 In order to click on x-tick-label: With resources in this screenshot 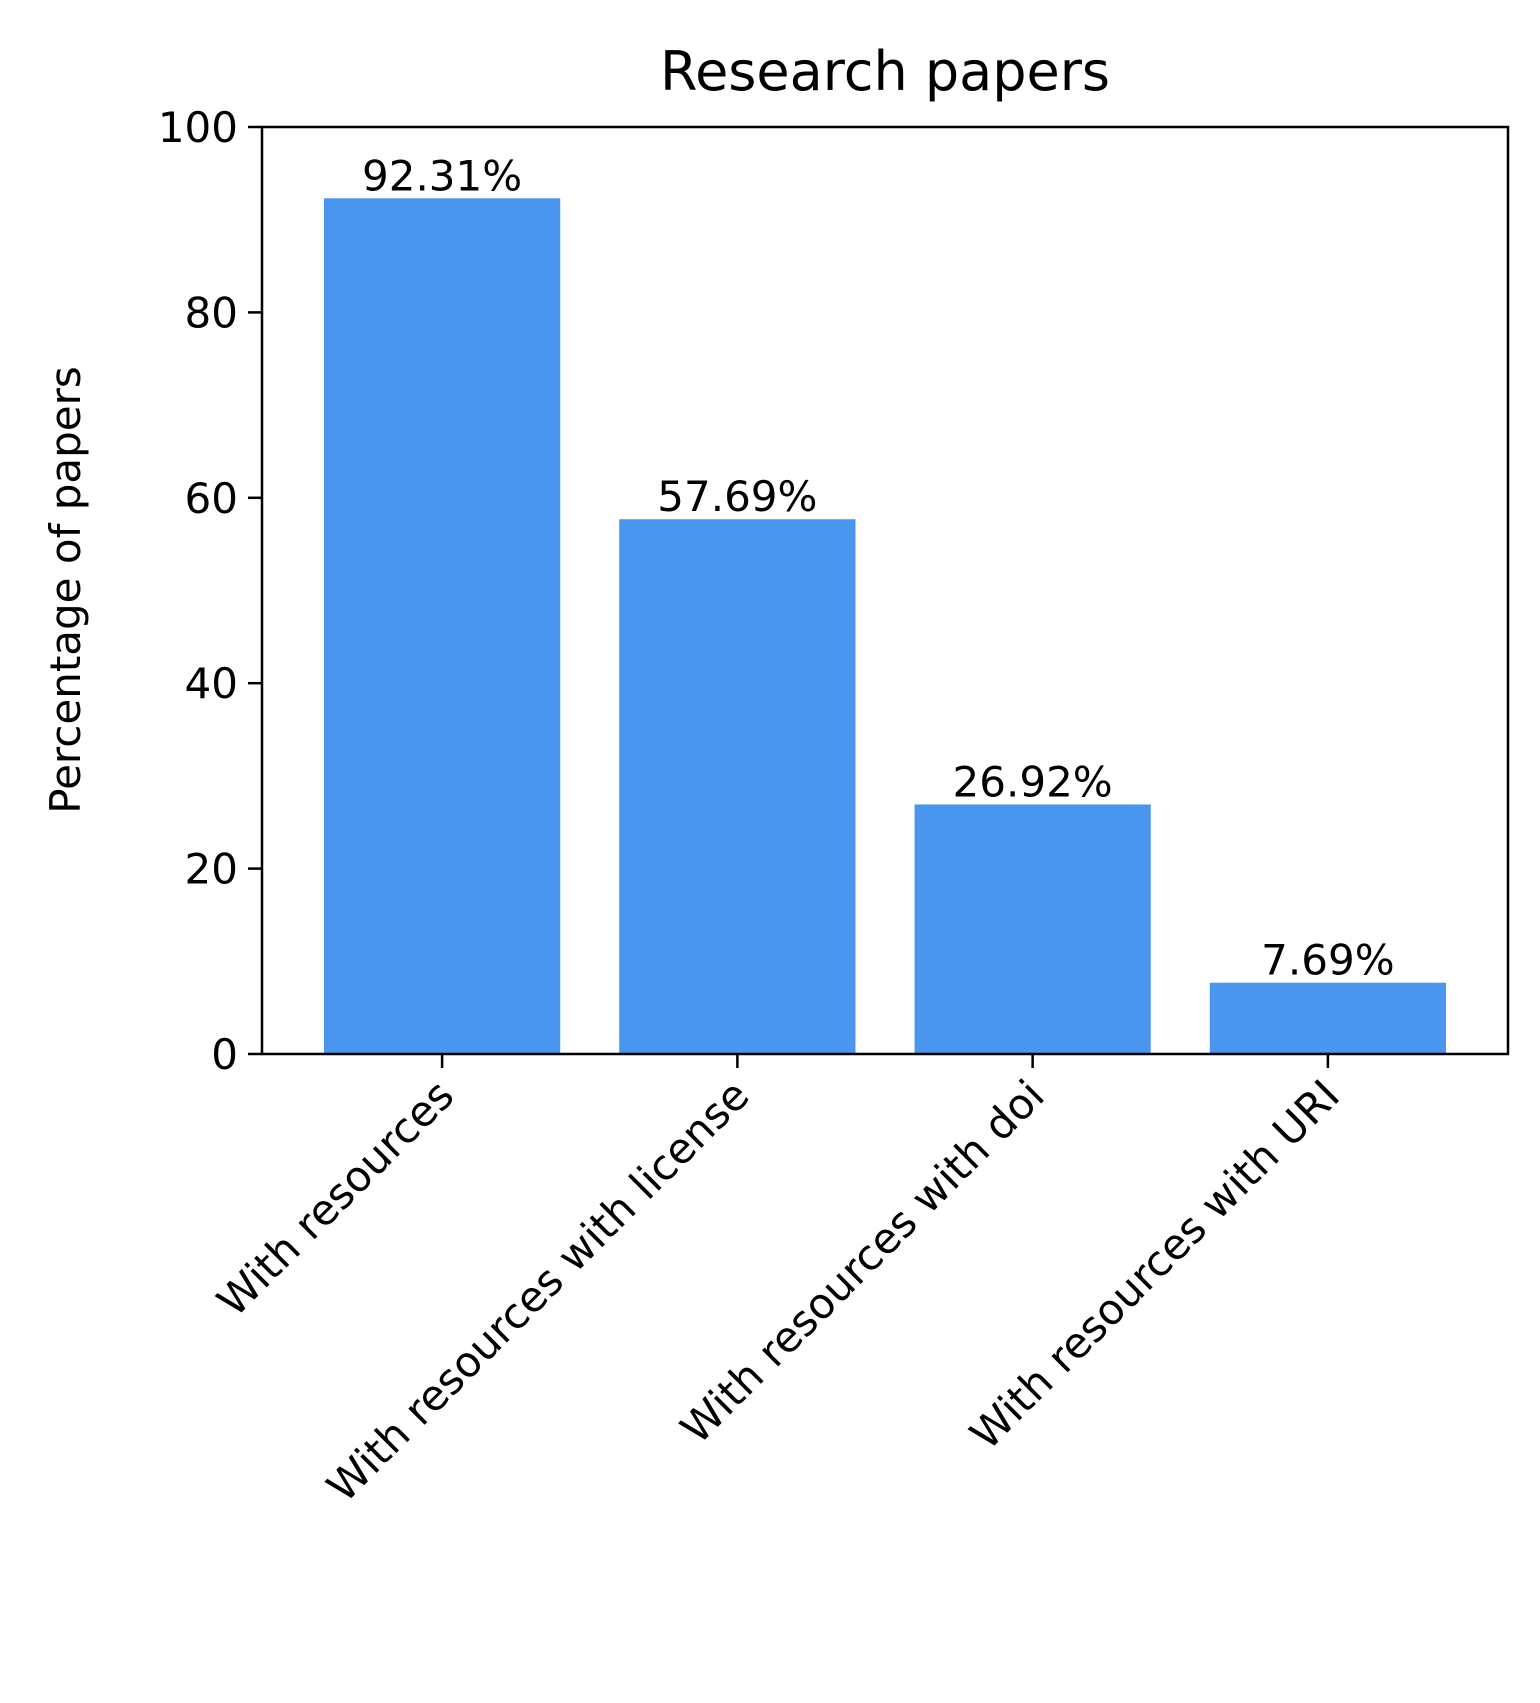, I will do `click(335, 1197)`.